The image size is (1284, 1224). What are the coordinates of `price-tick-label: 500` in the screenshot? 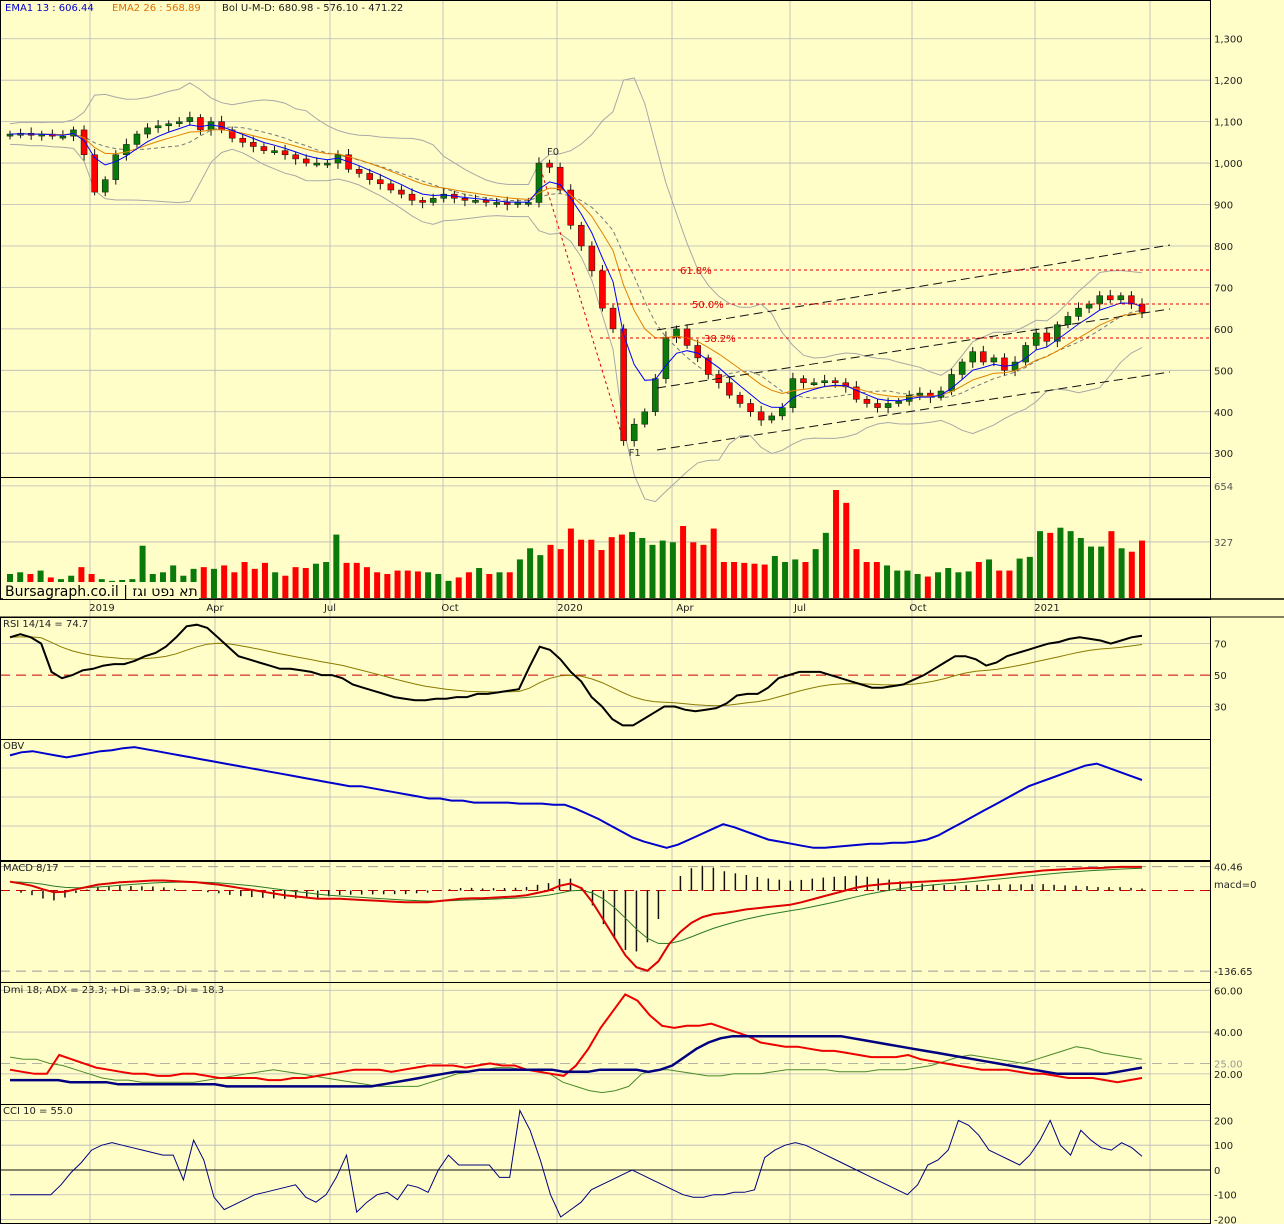 It's located at (1223, 371).